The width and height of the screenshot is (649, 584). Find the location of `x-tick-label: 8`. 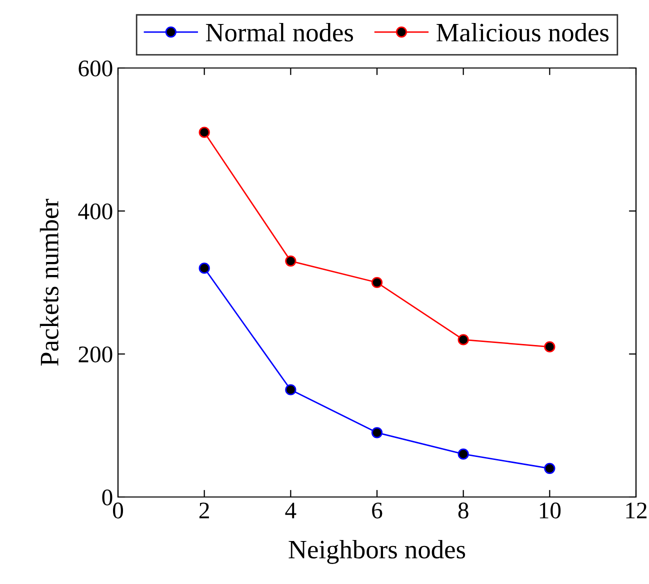

x-tick-label: 8 is located at coordinates (463, 510).